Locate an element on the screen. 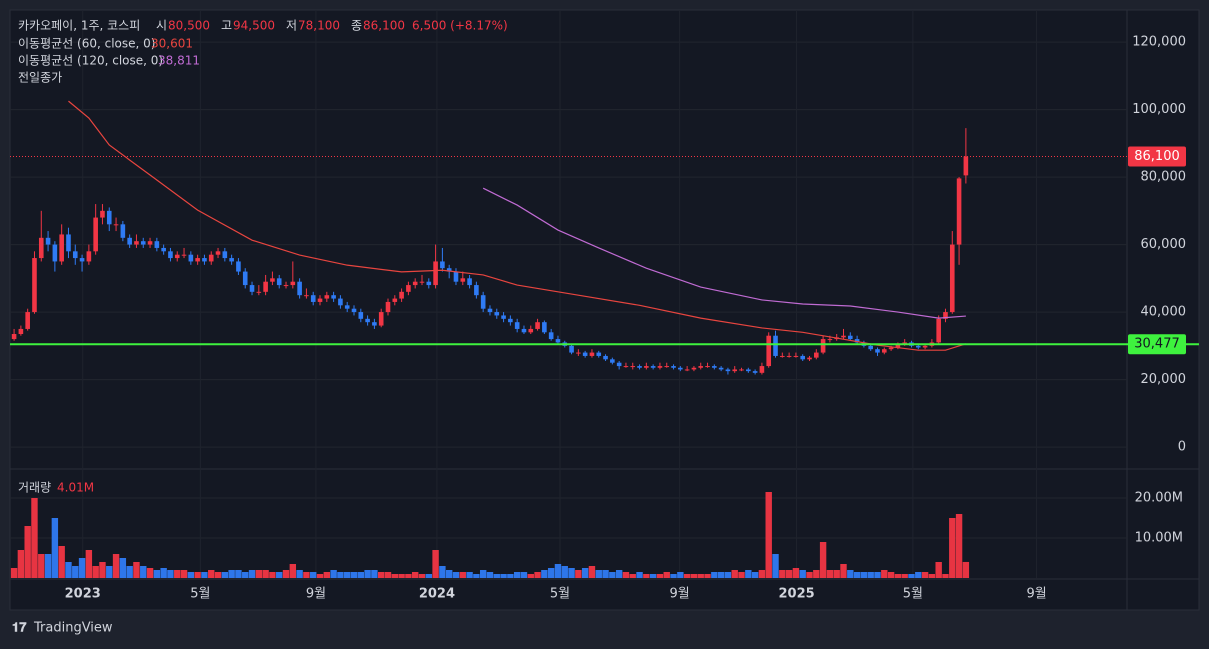 The image size is (1209, 649). prev-close-legend: 전일종가 is located at coordinates (40, 78).